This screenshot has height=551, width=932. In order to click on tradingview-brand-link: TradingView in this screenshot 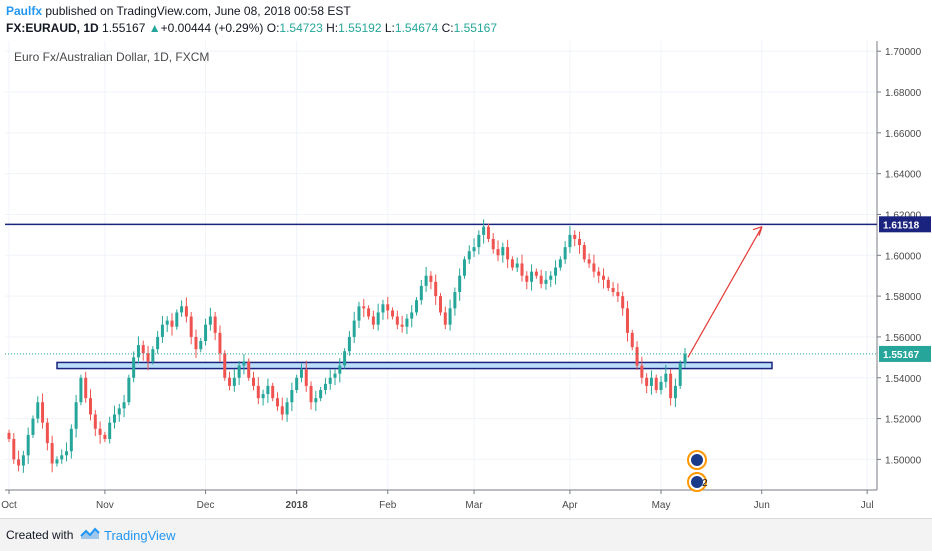, I will do `click(140, 535)`.